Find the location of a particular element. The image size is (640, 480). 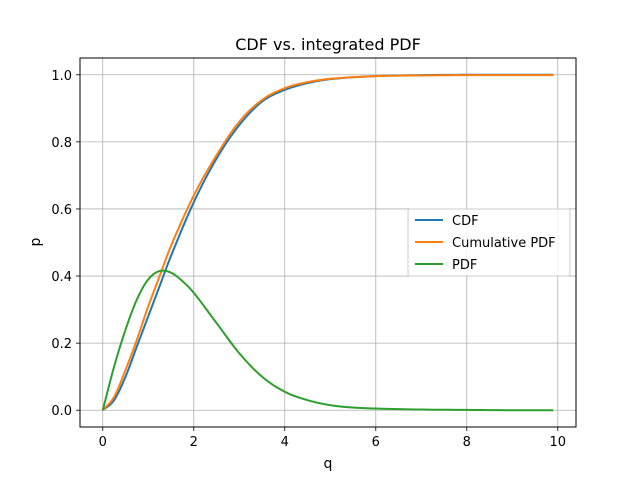

chart-title: CDF vs. integrated PDF is located at coordinates (328, 44).